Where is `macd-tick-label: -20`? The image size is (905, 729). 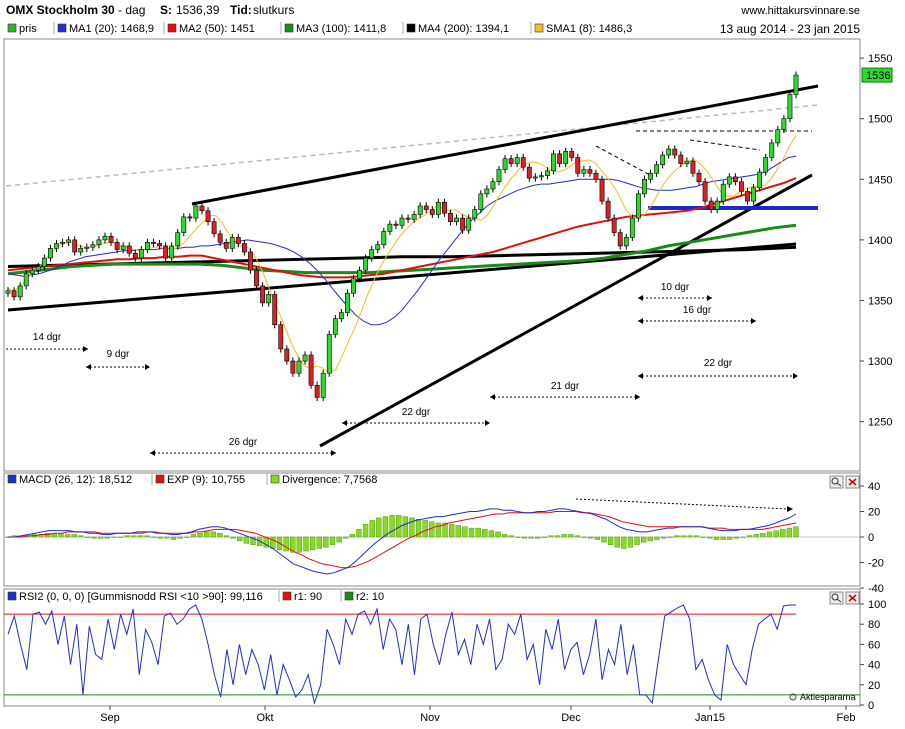
macd-tick-label: -20 is located at coordinates (876, 564).